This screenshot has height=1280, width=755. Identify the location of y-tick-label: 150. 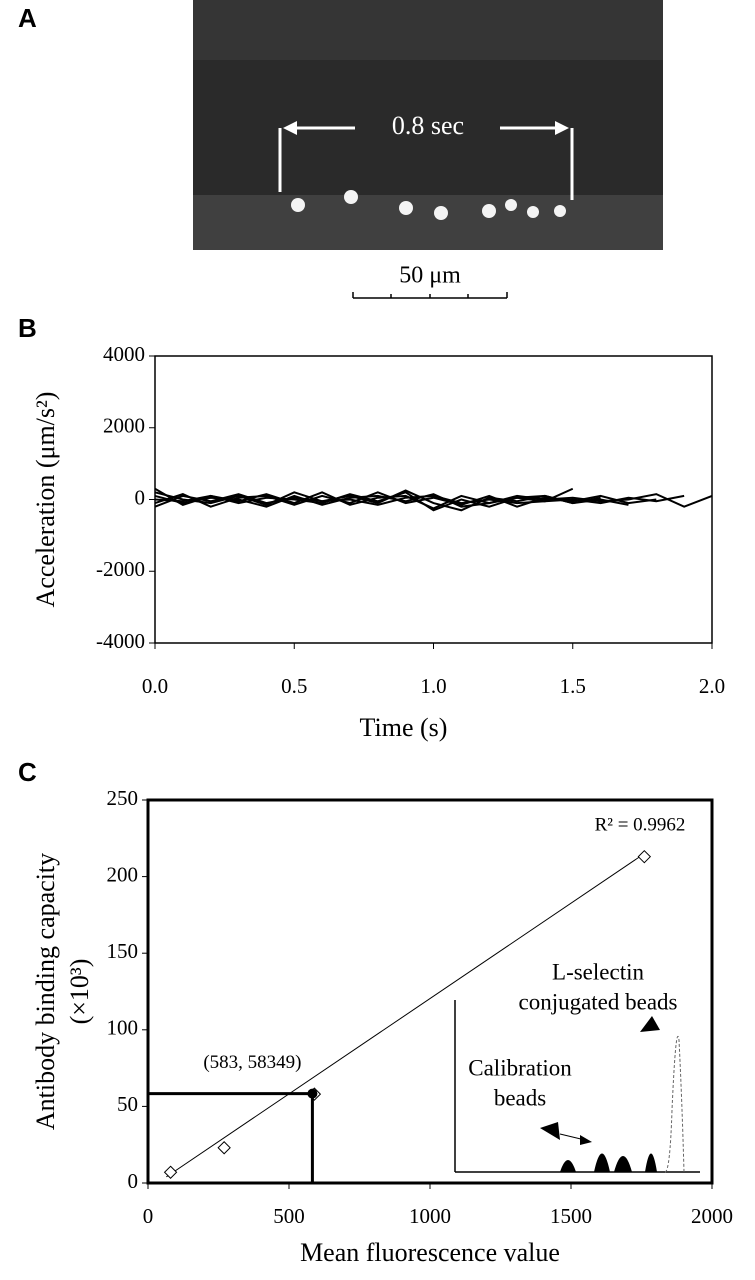
(123, 951).